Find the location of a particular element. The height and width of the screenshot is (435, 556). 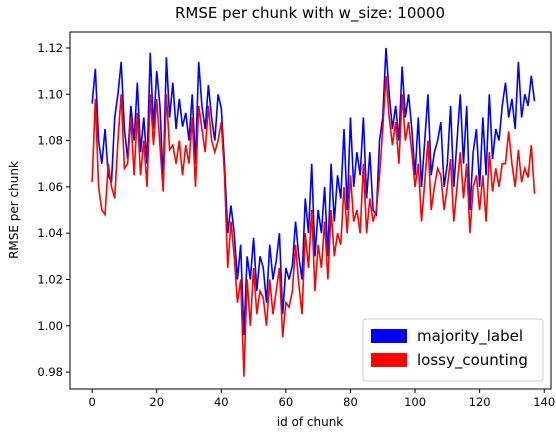

legend-box is located at coordinates (453, 350).